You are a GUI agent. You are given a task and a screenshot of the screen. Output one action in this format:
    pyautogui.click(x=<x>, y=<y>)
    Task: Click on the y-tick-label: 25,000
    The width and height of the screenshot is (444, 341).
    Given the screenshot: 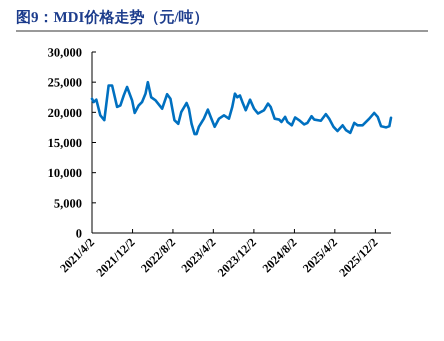 What is the action you would take?
    pyautogui.click(x=65, y=83)
    